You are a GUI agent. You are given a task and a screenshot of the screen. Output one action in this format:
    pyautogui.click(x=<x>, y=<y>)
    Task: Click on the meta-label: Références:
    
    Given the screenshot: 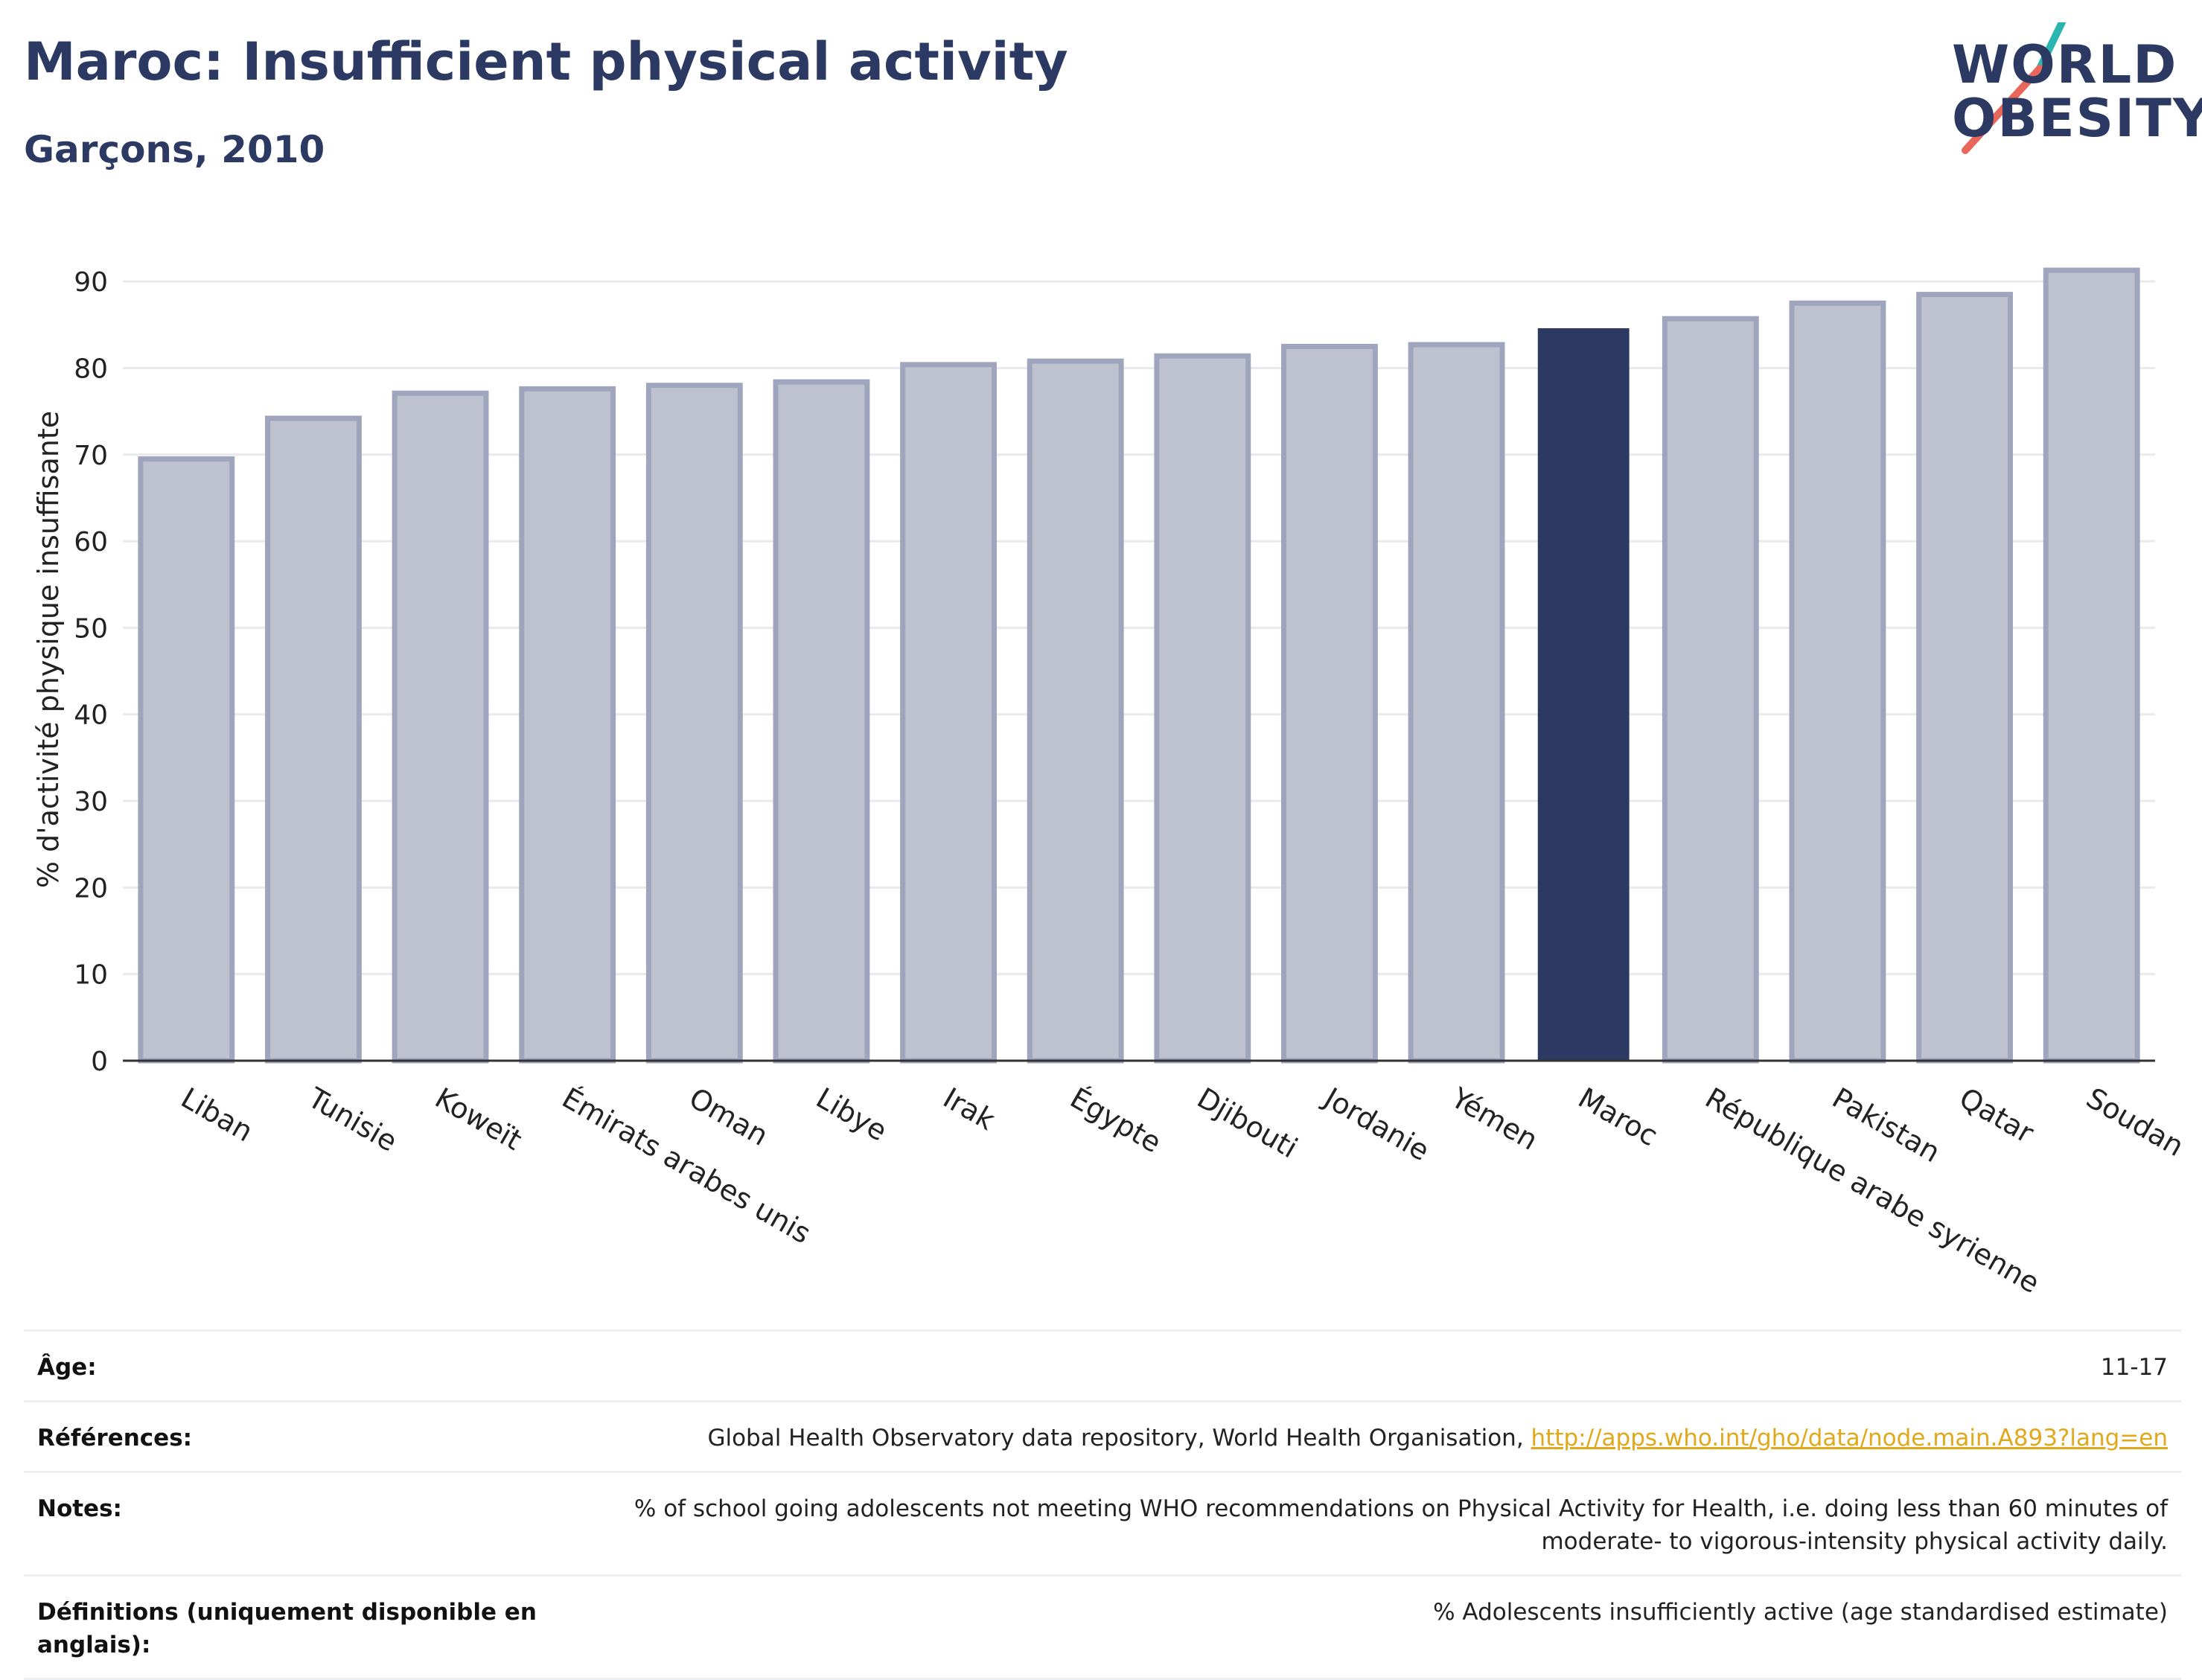 What is the action you would take?
    pyautogui.click(x=115, y=1438)
    